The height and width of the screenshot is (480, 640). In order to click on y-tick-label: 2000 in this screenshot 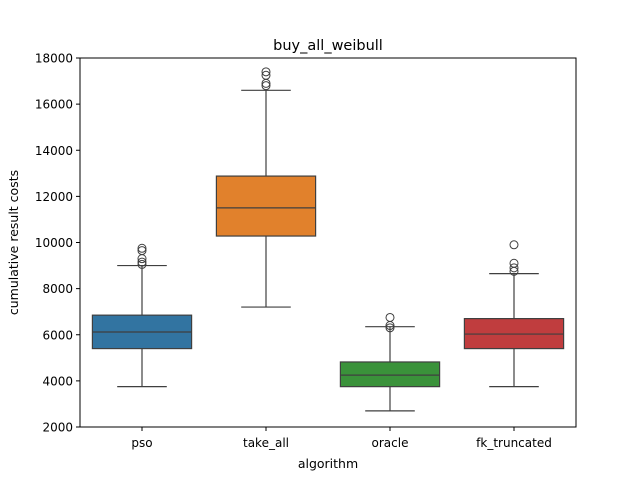, I will do `click(57, 428)`.